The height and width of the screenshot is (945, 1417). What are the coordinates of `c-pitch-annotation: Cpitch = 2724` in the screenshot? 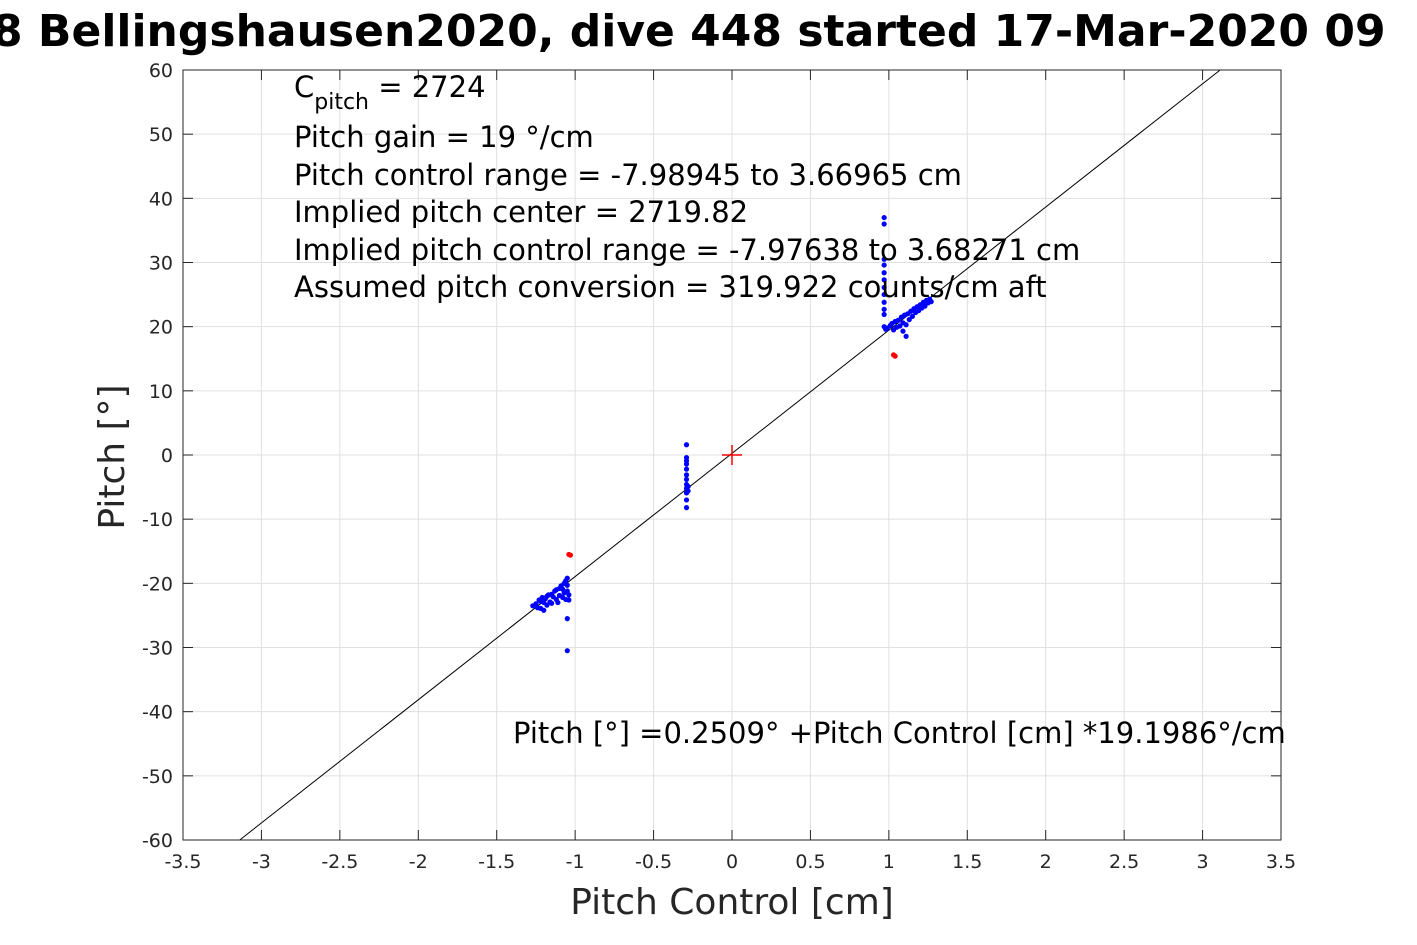 It's located at (390, 92).